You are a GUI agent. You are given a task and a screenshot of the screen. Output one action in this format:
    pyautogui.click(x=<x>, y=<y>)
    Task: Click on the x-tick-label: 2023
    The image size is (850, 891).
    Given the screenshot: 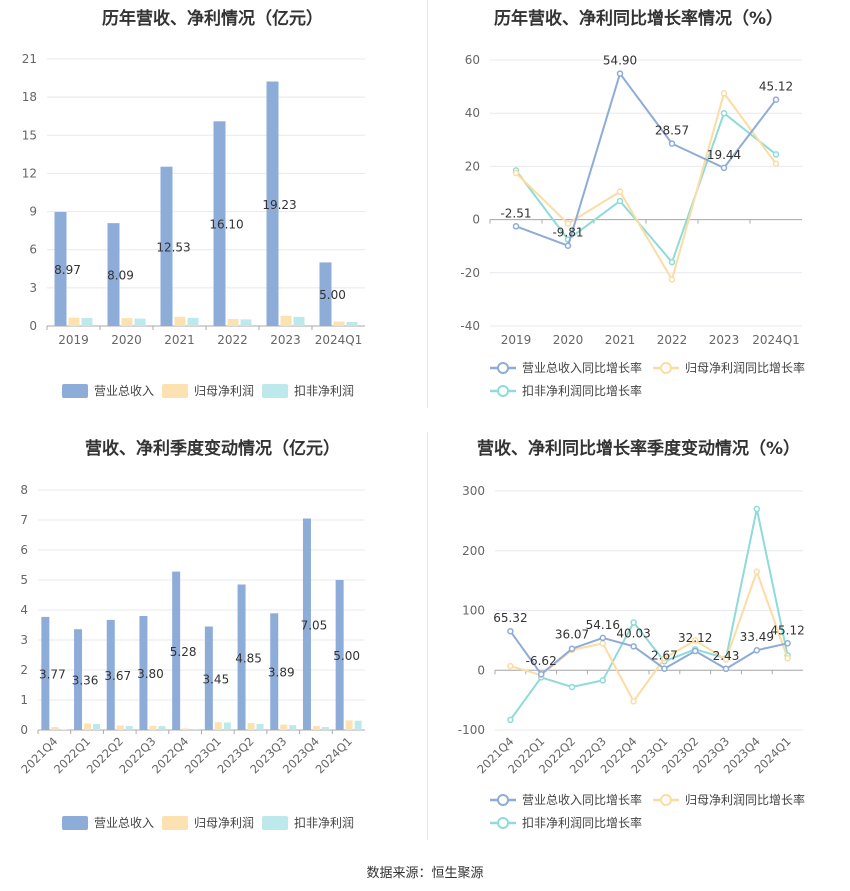 What is the action you would take?
    pyautogui.click(x=724, y=340)
    